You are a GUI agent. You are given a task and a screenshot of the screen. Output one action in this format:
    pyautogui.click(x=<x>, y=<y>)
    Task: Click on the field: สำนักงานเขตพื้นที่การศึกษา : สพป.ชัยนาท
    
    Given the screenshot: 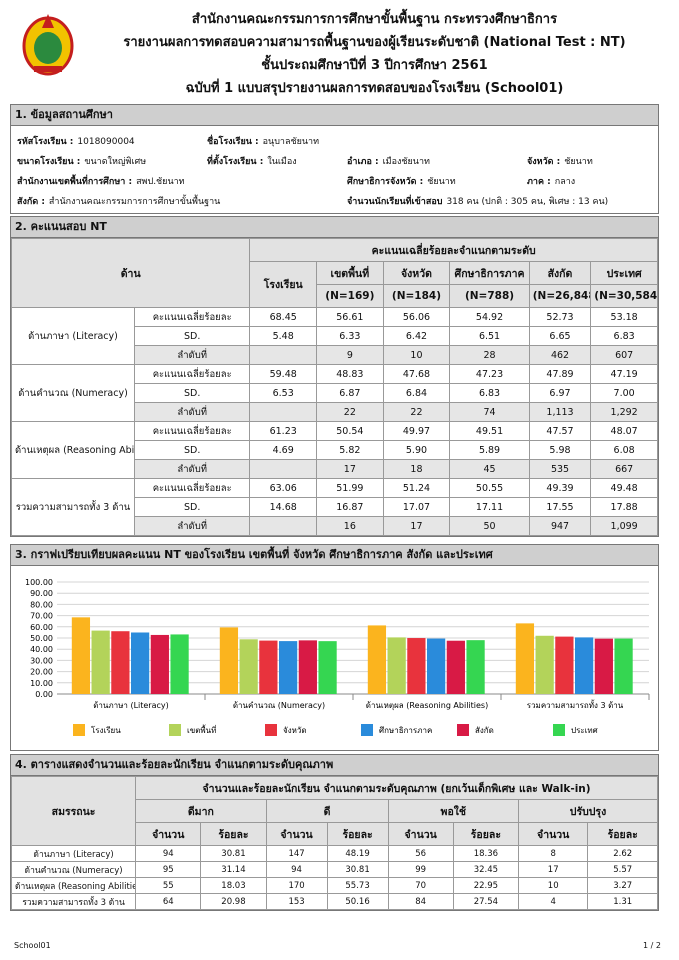 What is the action you would take?
    pyautogui.click(x=101, y=181)
    